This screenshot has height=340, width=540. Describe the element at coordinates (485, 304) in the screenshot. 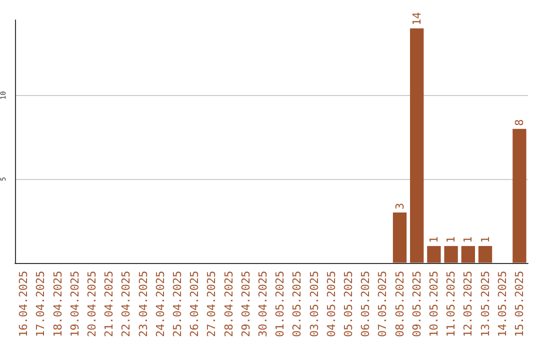

I see `x-tick-label: 13.05.2025` at that location.